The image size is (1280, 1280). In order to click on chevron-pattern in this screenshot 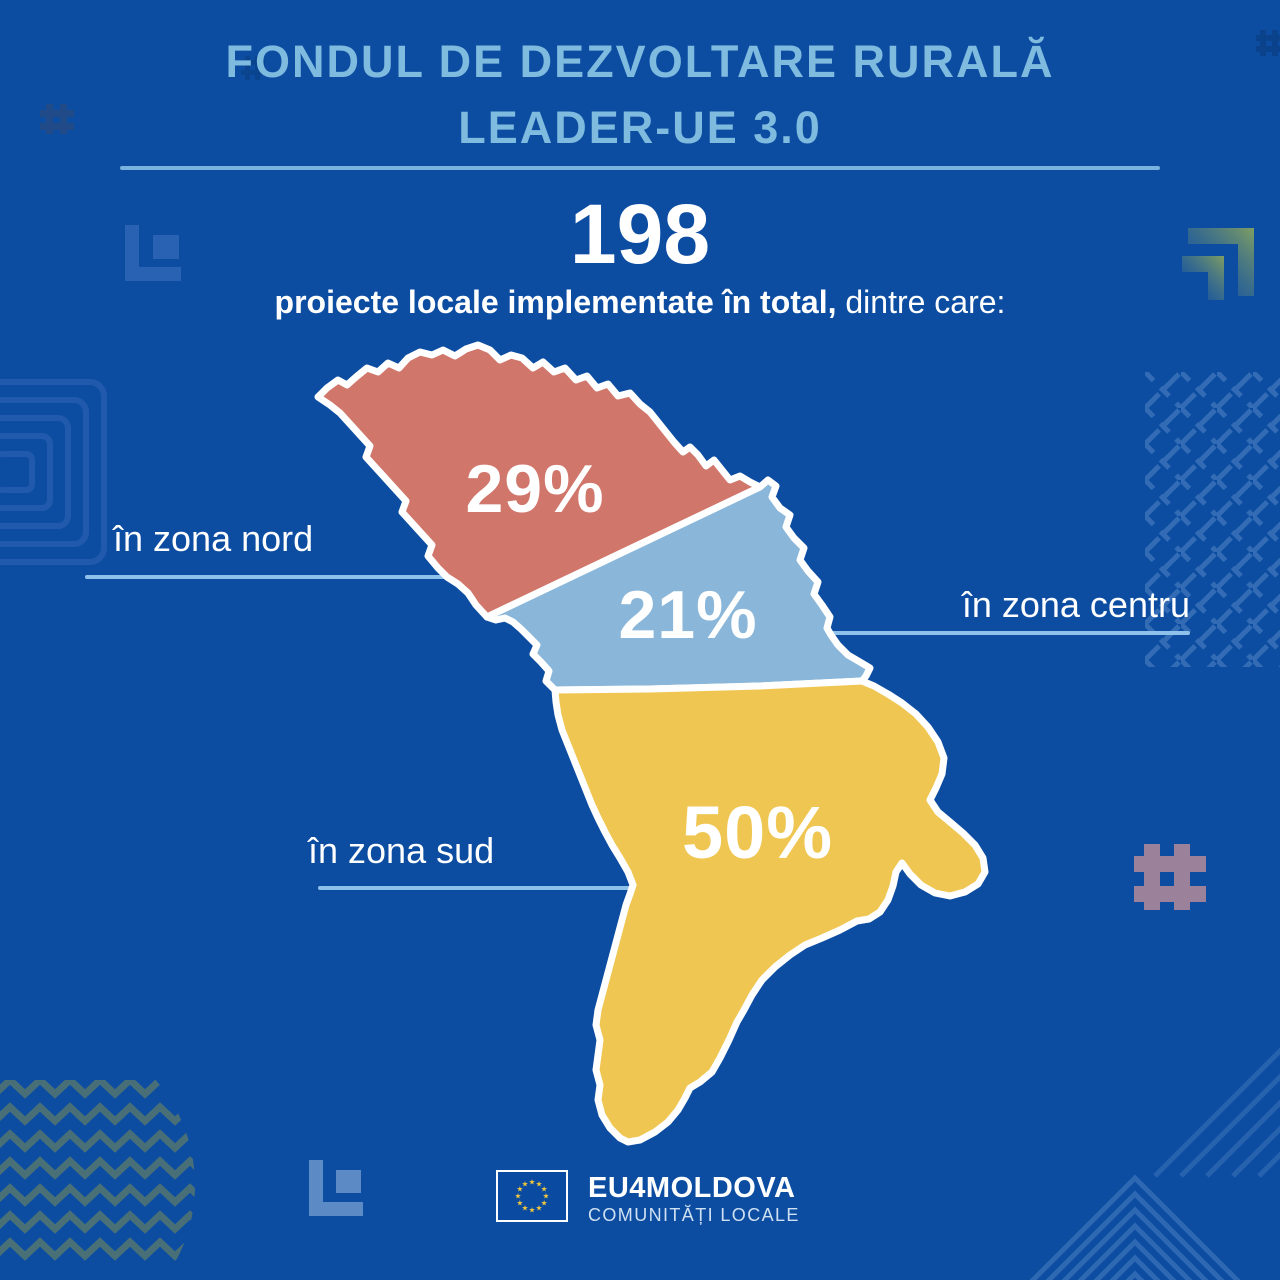, I will do `click(1130, 1163)`.